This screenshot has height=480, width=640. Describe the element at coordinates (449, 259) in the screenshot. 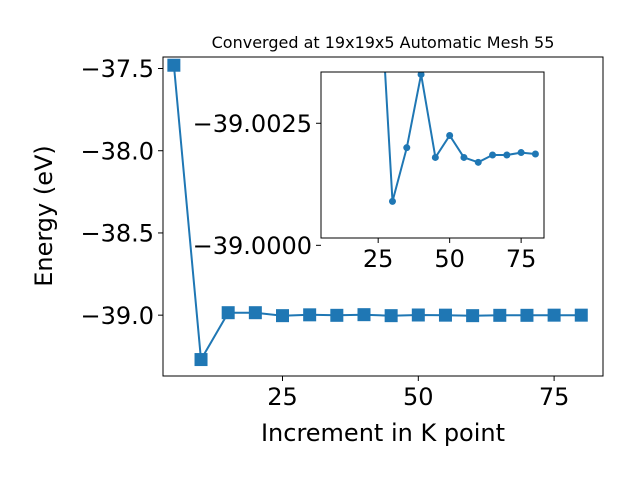

I see `inset-x-tick-label-1: 50` at that location.